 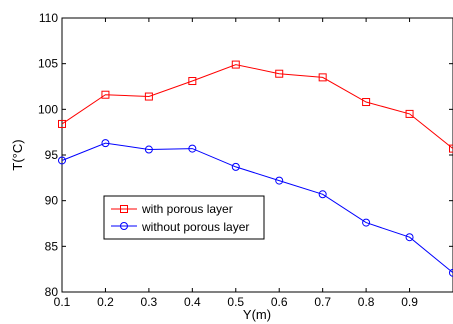 What do you see at coordinates (124, 226) in the screenshot?
I see `legend-swatch-marker-without-porous-layer` at bounding box center [124, 226].